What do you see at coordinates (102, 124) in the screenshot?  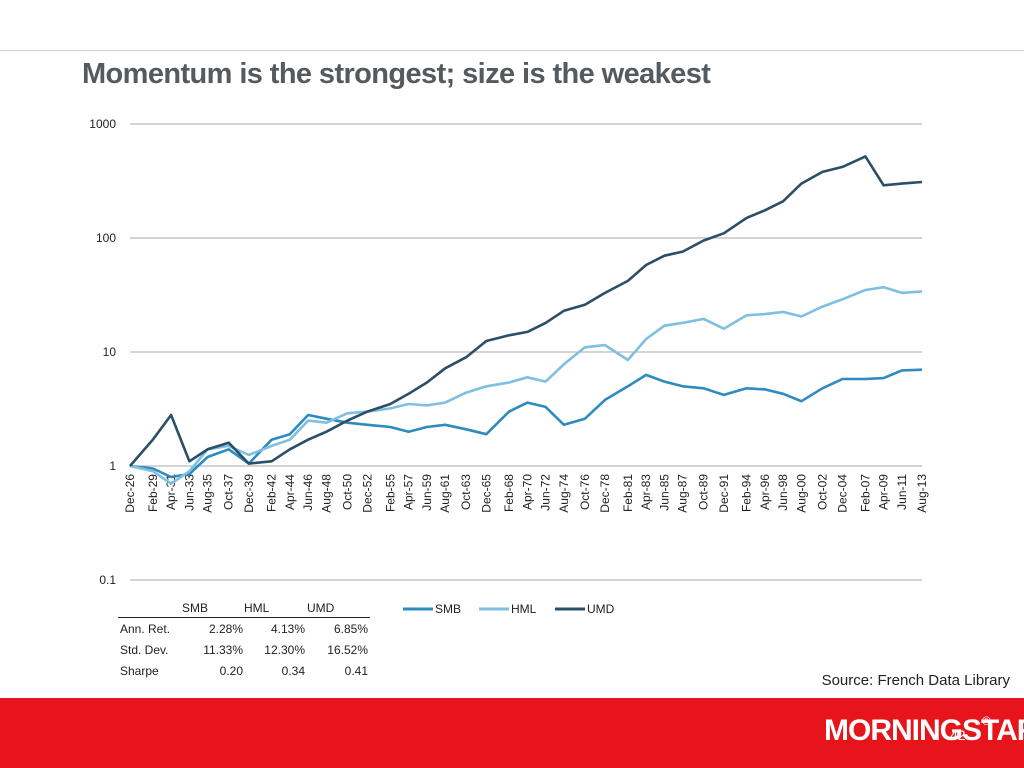 I see `y-tick-label: 1000` at bounding box center [102, 124].